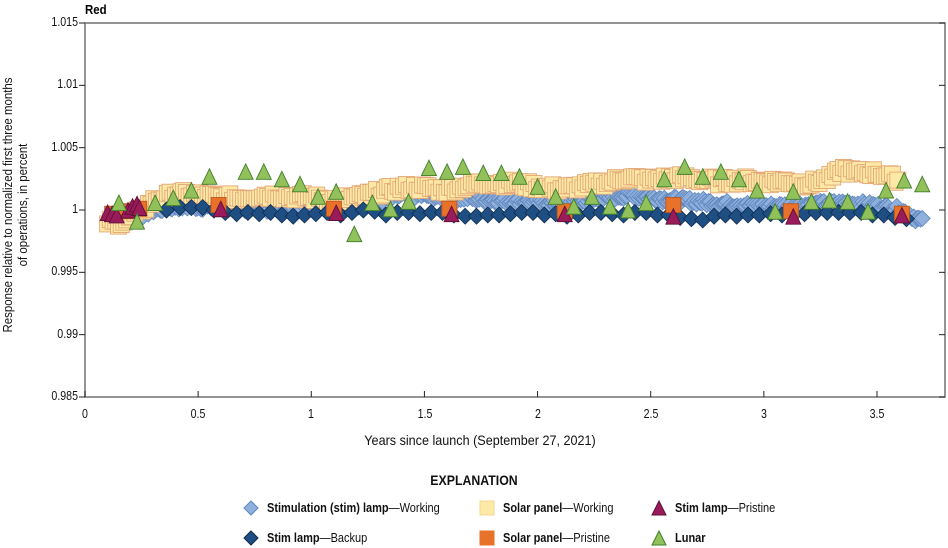 Image resolution: width=948 pixels, height=548 pixels. Describe the element at coordinates (64, 271) in the screenshot. I see `y-tick-label: 0.995` at that location.